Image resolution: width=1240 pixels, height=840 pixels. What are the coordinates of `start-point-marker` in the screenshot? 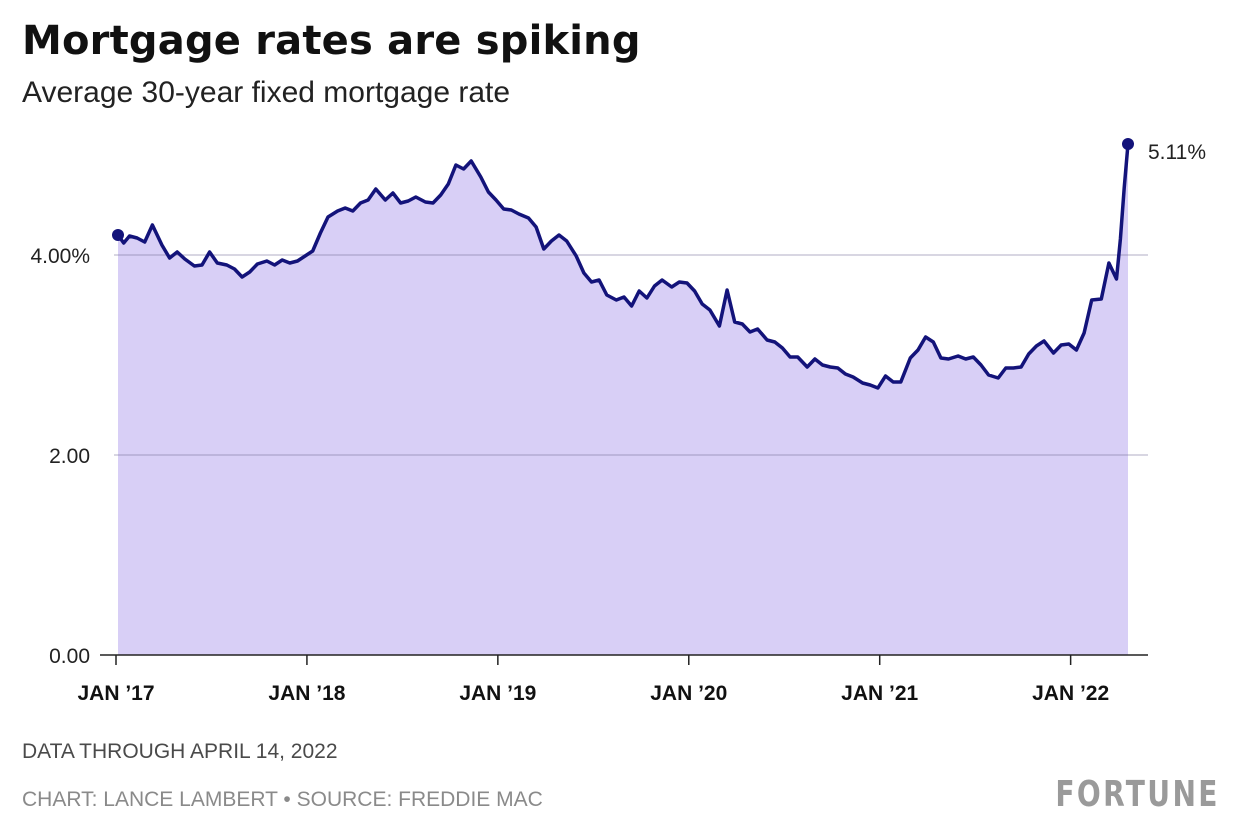 It's located at (118, 235).